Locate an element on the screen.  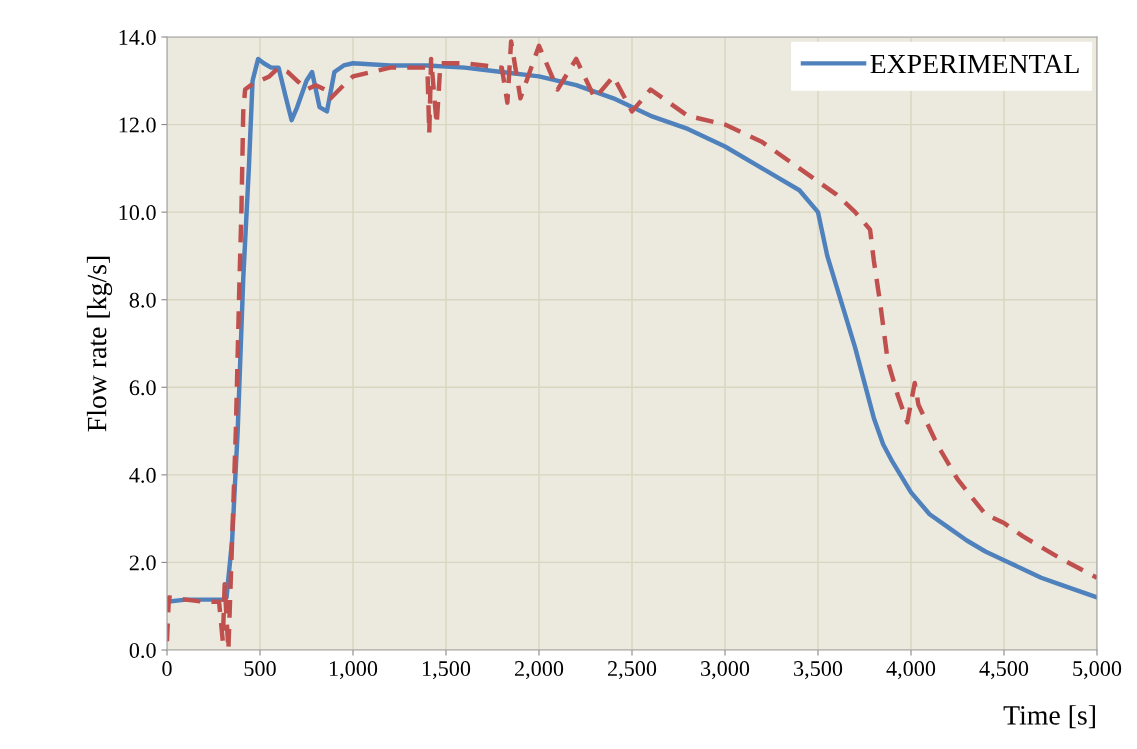
x-tick-label: 0 is located at coordinates (167, 669).